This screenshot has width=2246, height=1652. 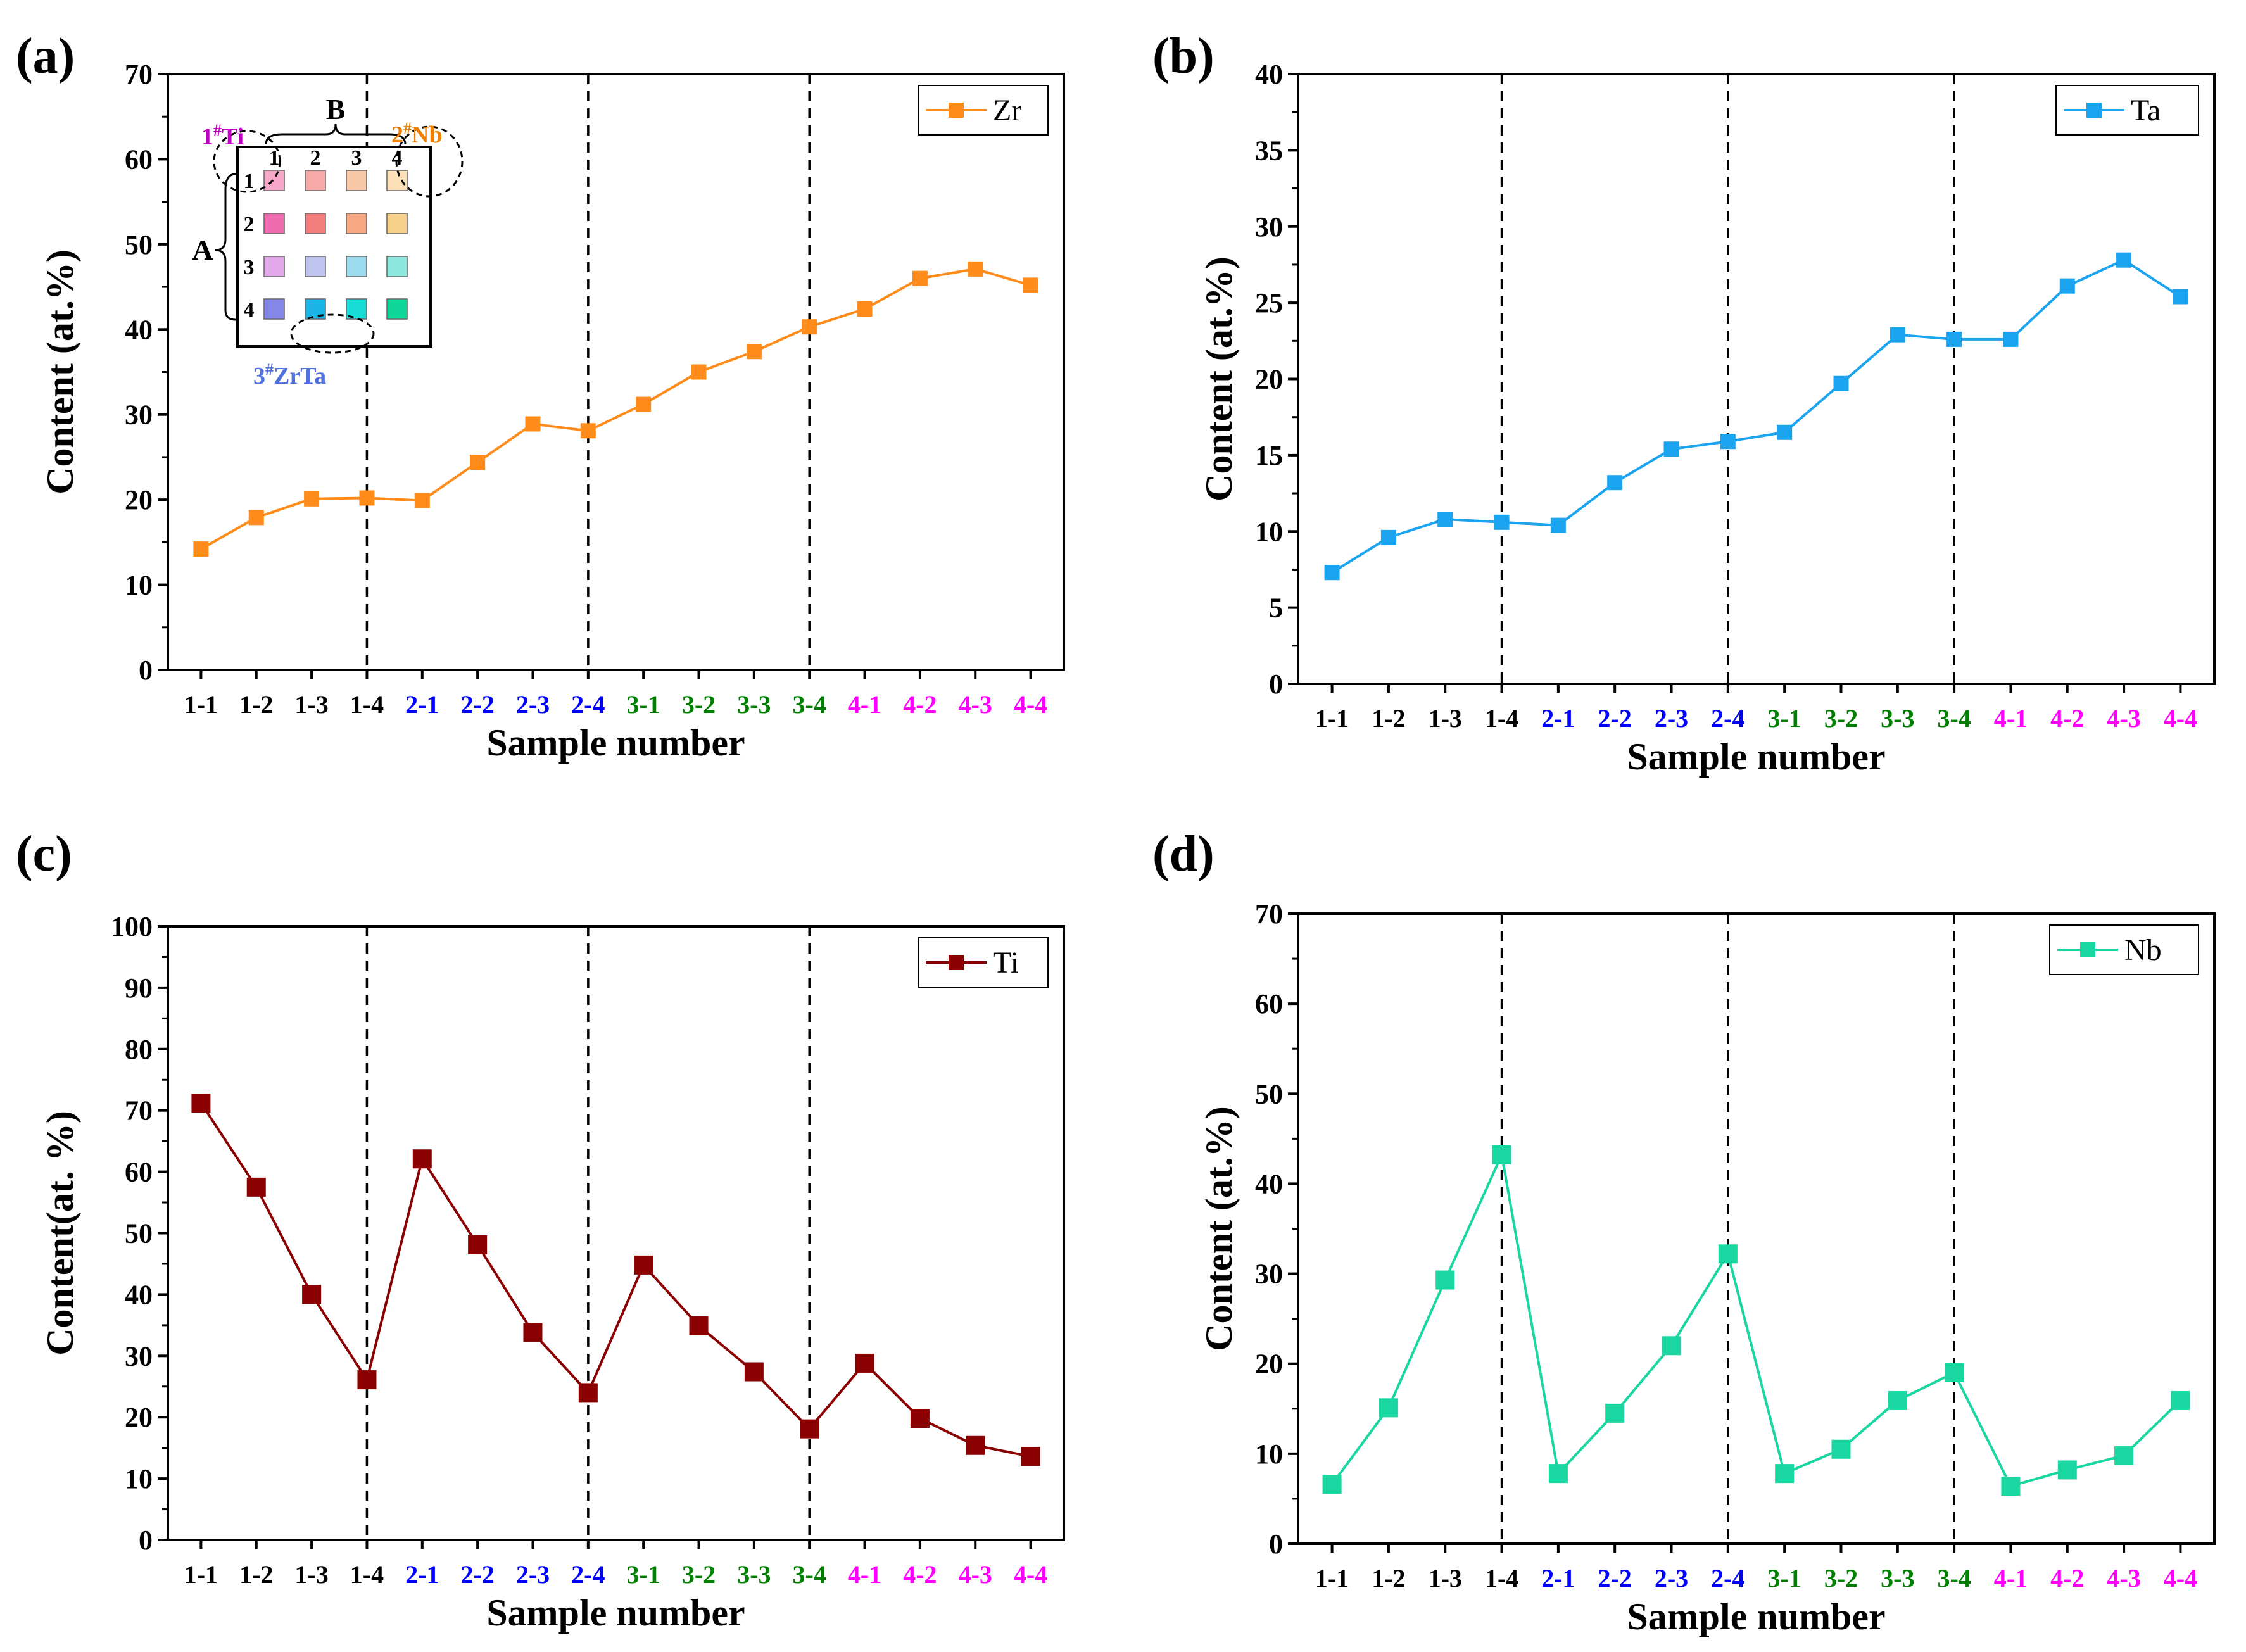 What do you see at coordinates (2123, 719) in the screenshot?
I see `x-tick-label: 4-3` at bounding box center [2123, 719].